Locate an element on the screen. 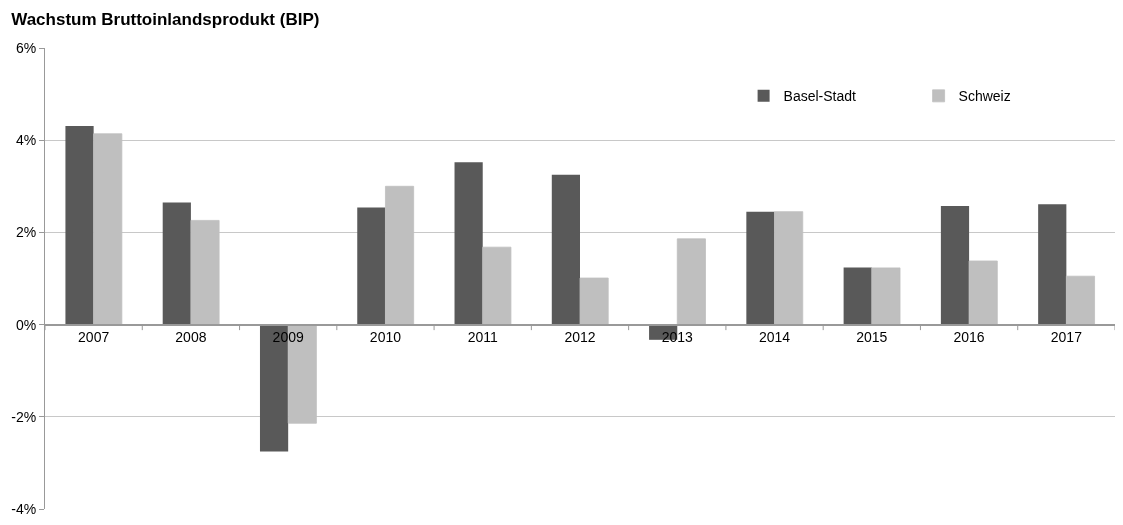  y-tick-label: 4% is located at coordinates (26, 140).